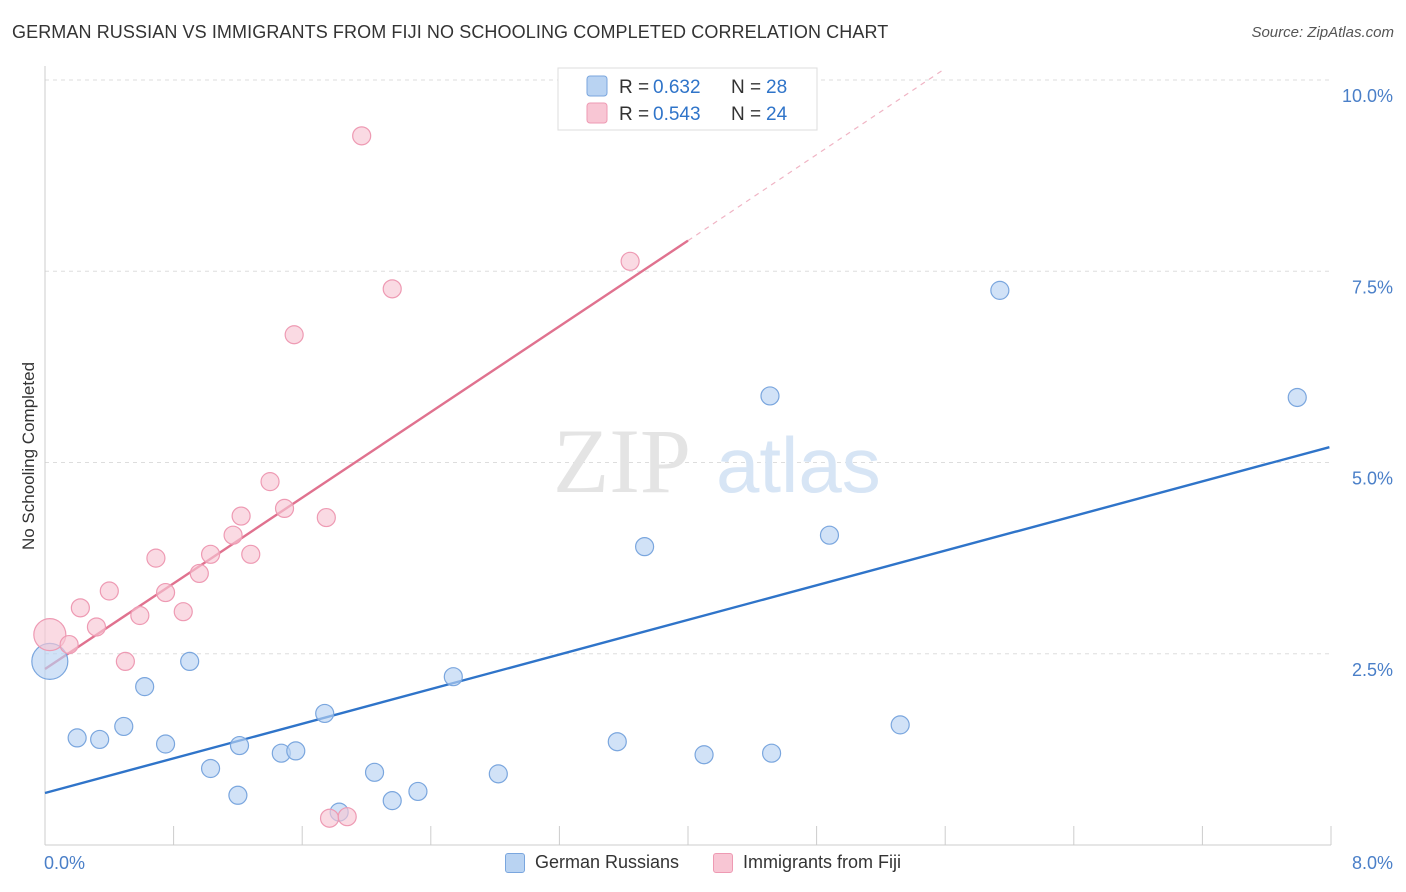  I want to click on legend-n-value-1: 28, so click(776, 87).